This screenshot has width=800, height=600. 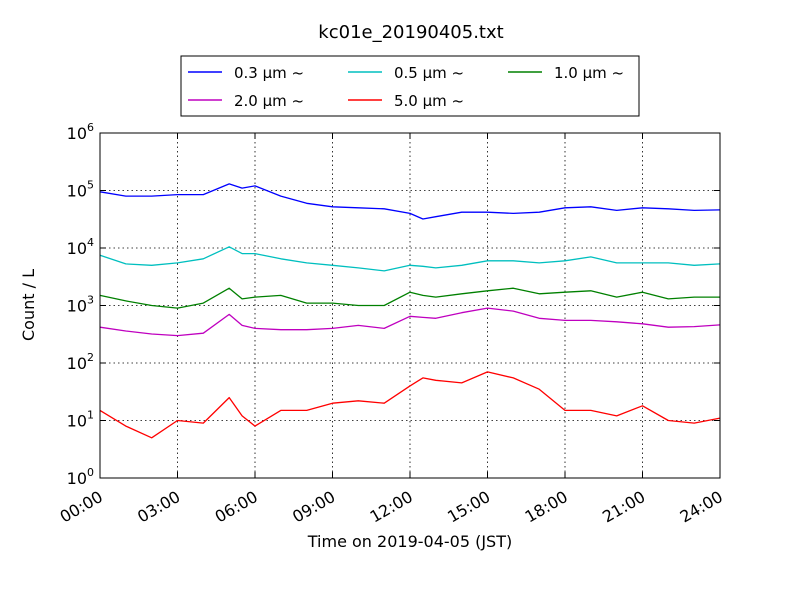 I want to click on y-tick-label: 10³, so click(x=80, y=305).